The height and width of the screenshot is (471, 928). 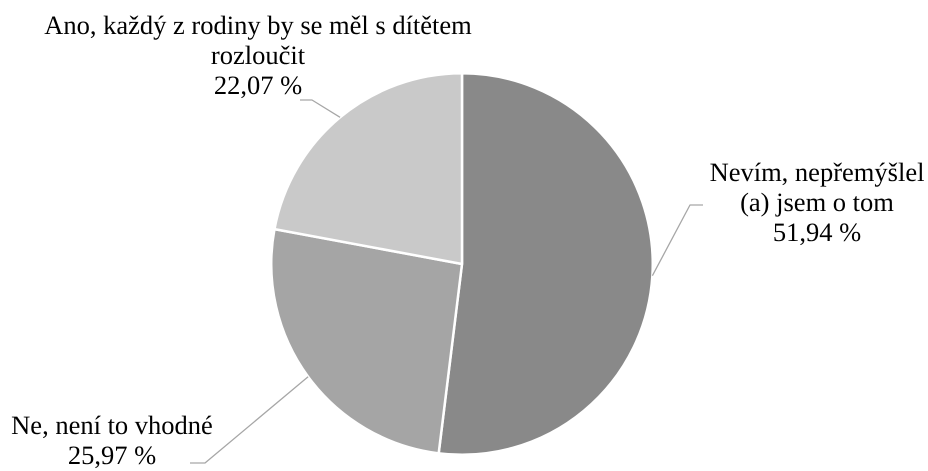 I want to click on slice-label: Nevím, nepřemýšlel (a) jsem o tom, so click(x=817, y=186).